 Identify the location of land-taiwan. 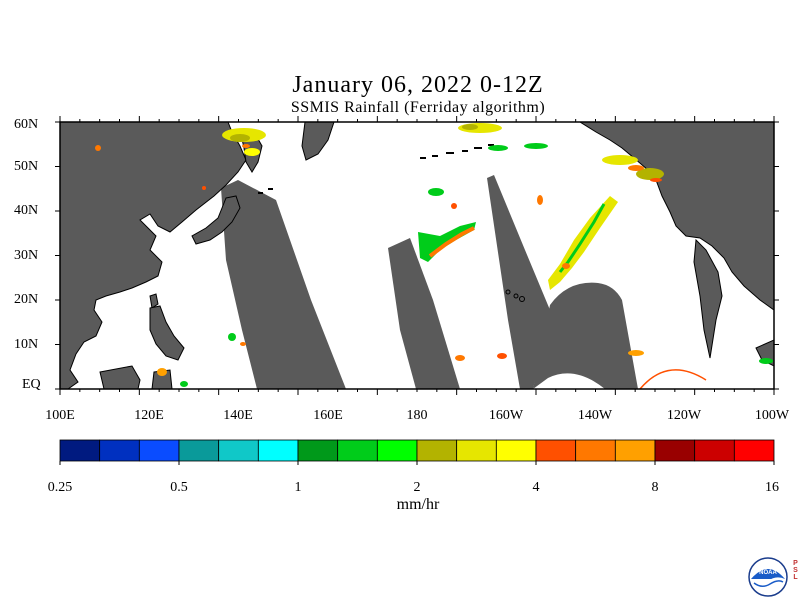
(154, 301).